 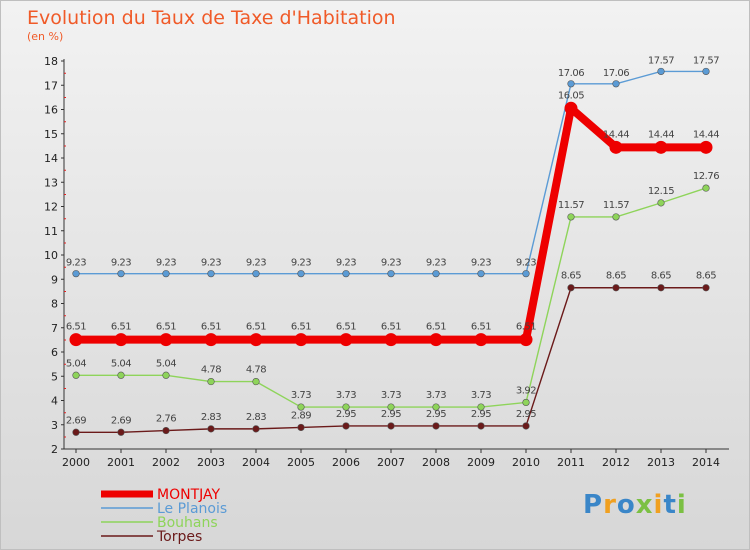 I want to click on data-label-le-planois: 17.57, so click(x=706, y=60).